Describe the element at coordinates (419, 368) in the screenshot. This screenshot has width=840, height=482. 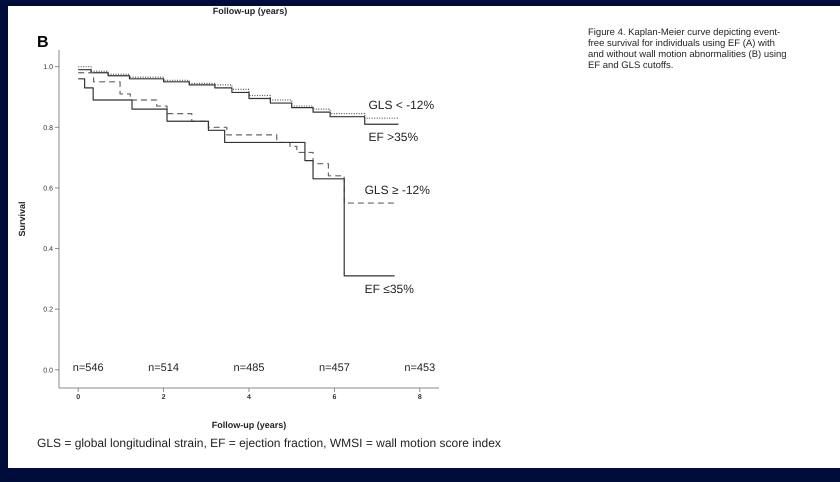
I see `annotation: n=453` at that location.